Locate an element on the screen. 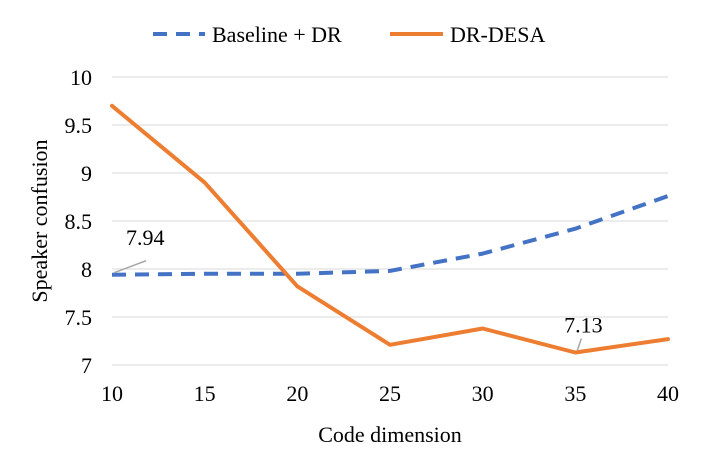 The width and height of the screenshot is (705, 469). y-tick-label: 10 is located at coordinates (81, 77).